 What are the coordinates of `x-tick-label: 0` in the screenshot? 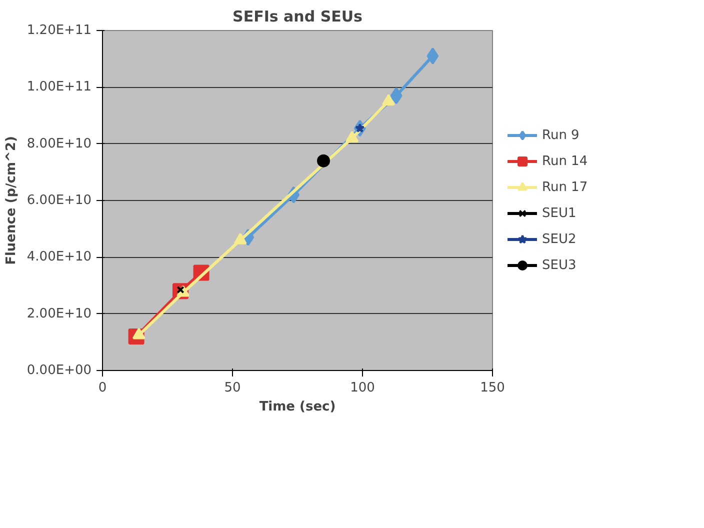 It's located at (102, 388).